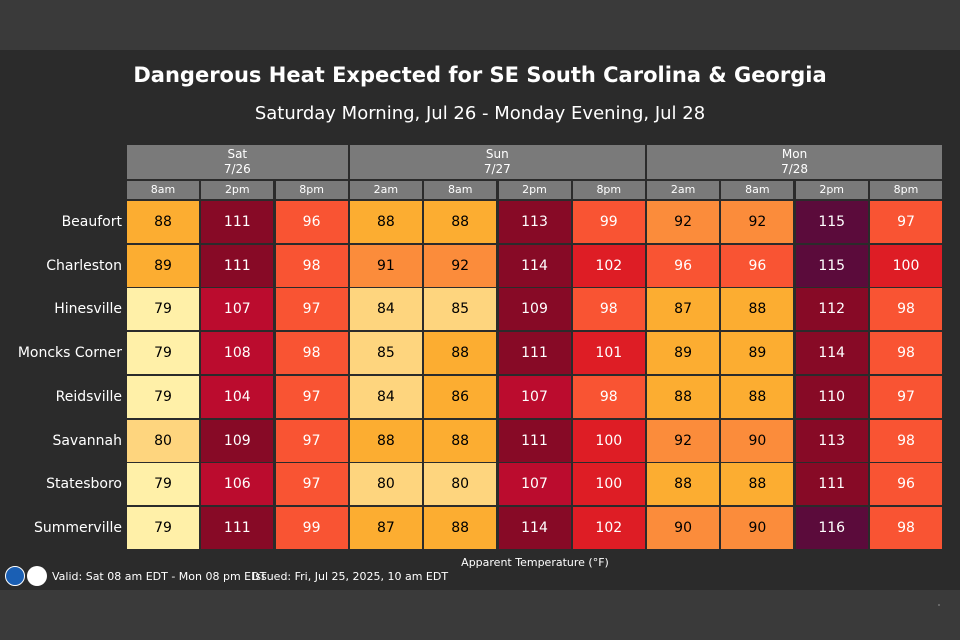 Image resolution: width=960 pixels, height=640 pixels. Describe the element at coordinates (88, 396) in the screenshot. I see `row-label: Reidsville` at that location.